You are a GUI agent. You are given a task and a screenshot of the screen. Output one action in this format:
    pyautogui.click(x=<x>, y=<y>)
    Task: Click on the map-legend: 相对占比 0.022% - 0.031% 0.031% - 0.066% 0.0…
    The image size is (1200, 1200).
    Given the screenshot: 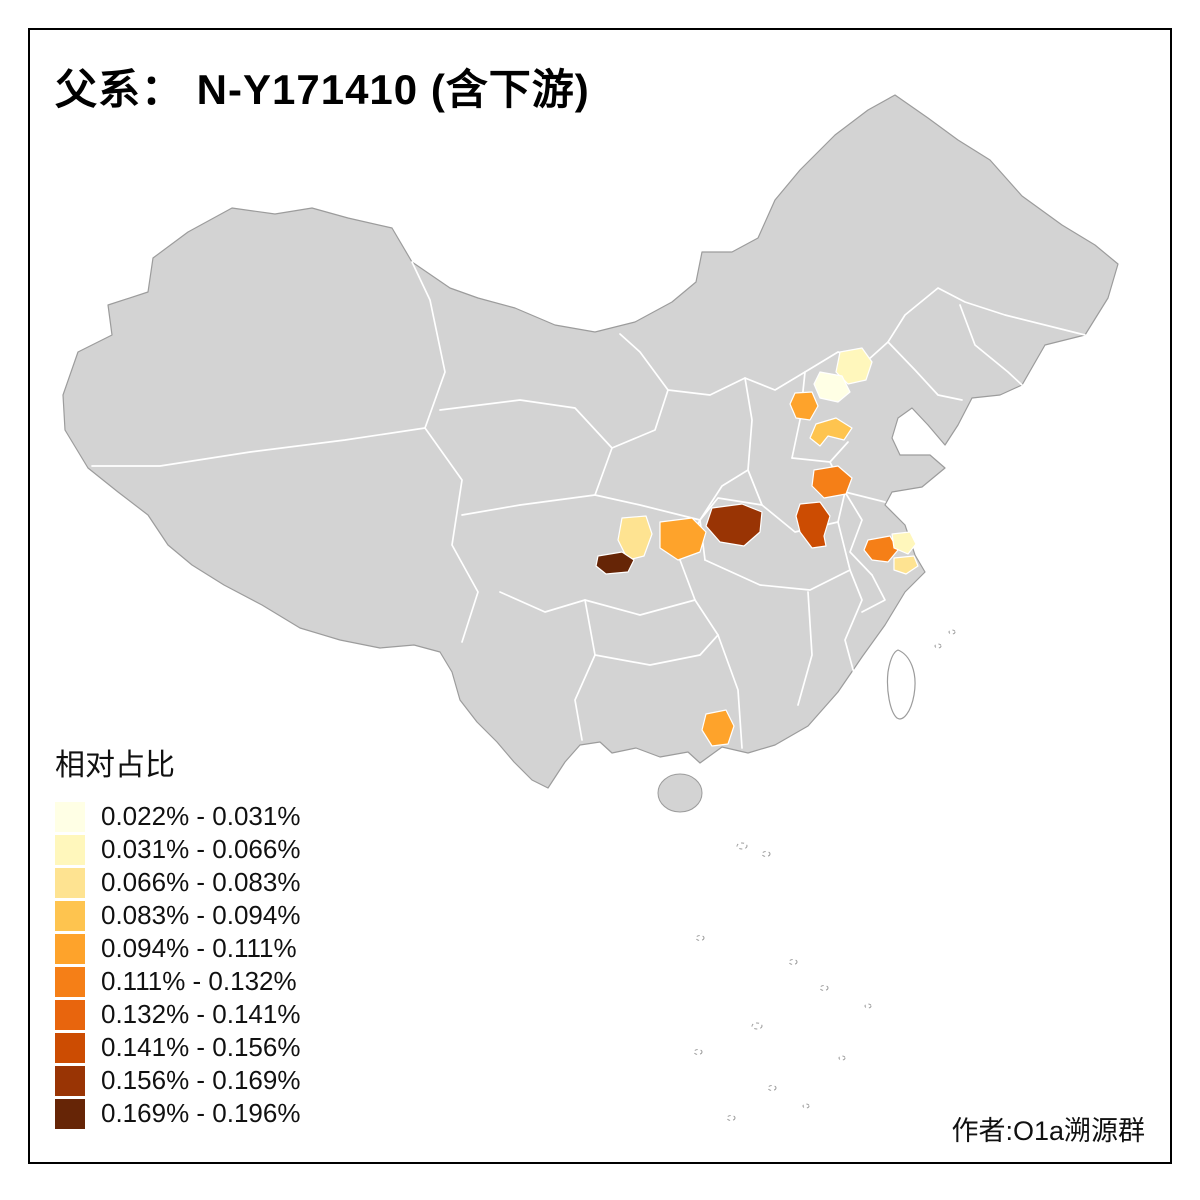 What is the action you would take?
    pyautogui.click(x=177, y=935)
    